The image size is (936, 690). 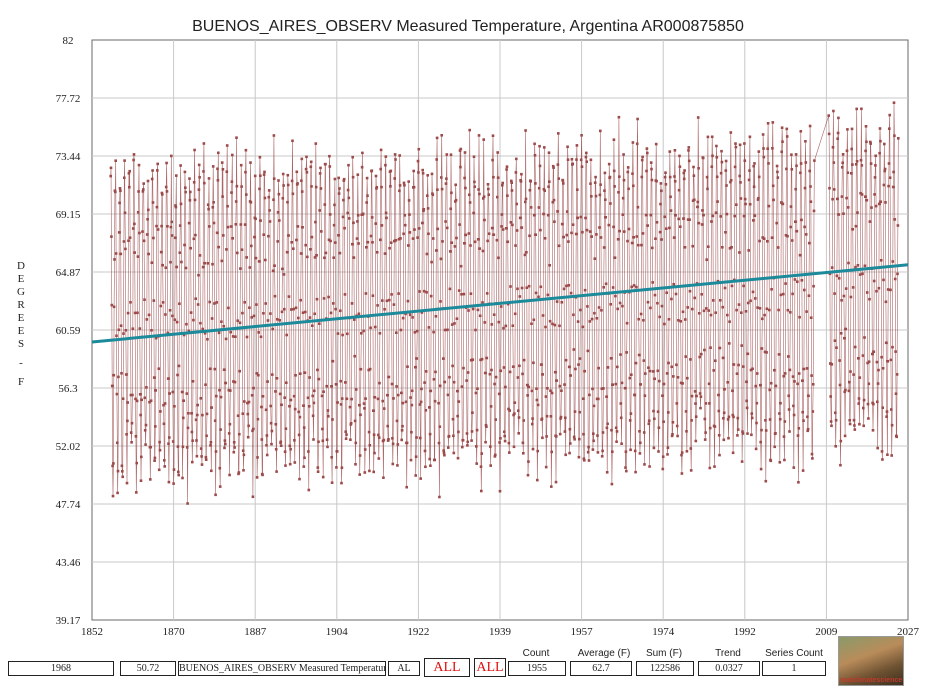 What do you see at coordinates (61, 668) in the screenshot?
I see `year-field: 1968` at bounding box center [61, 668].